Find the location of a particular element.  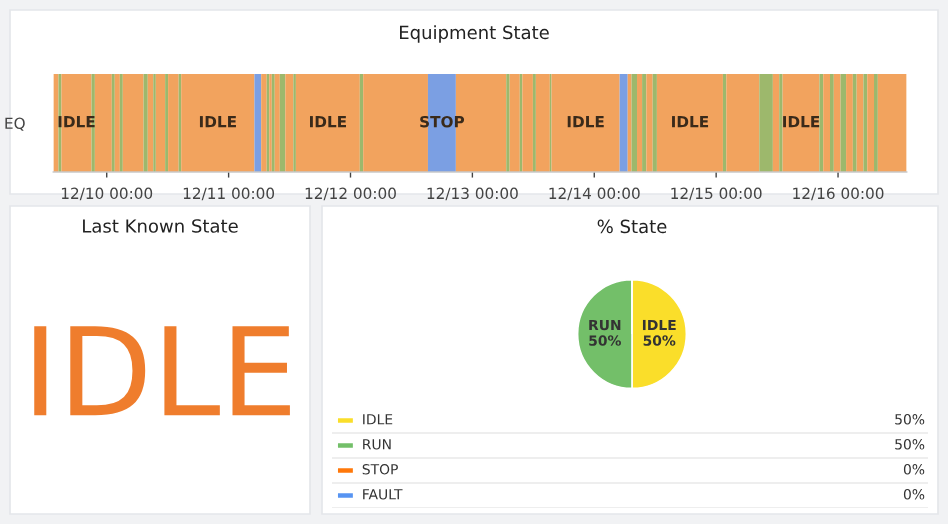

chart-title: Equipment State is located at coordinates (474, 34).